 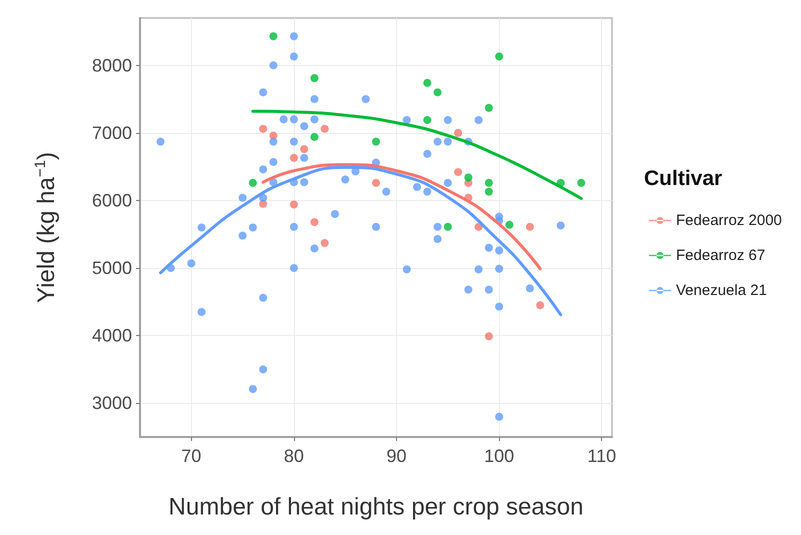 I want to click on y-tick-label: 6000, so click(x=112, y=200).